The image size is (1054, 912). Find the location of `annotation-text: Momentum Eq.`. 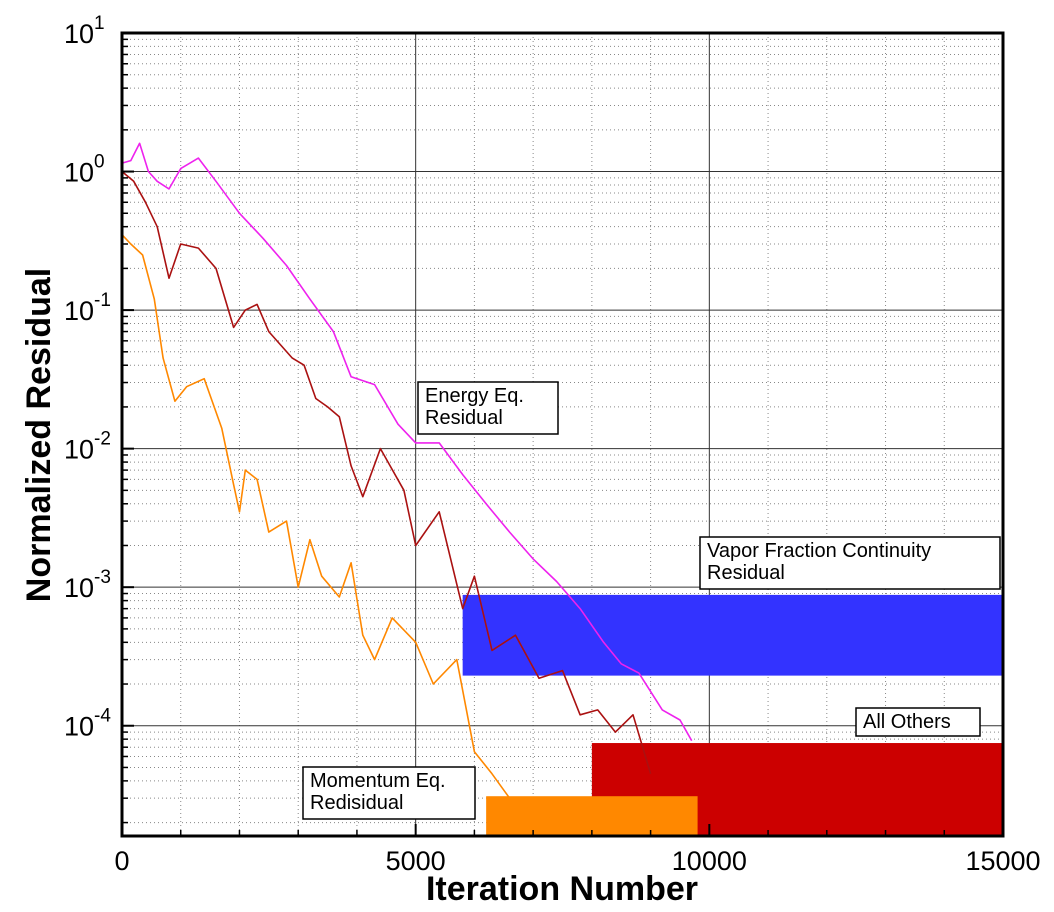

annotation-text: Momentum Eq. is located at coordinates (378, 781).